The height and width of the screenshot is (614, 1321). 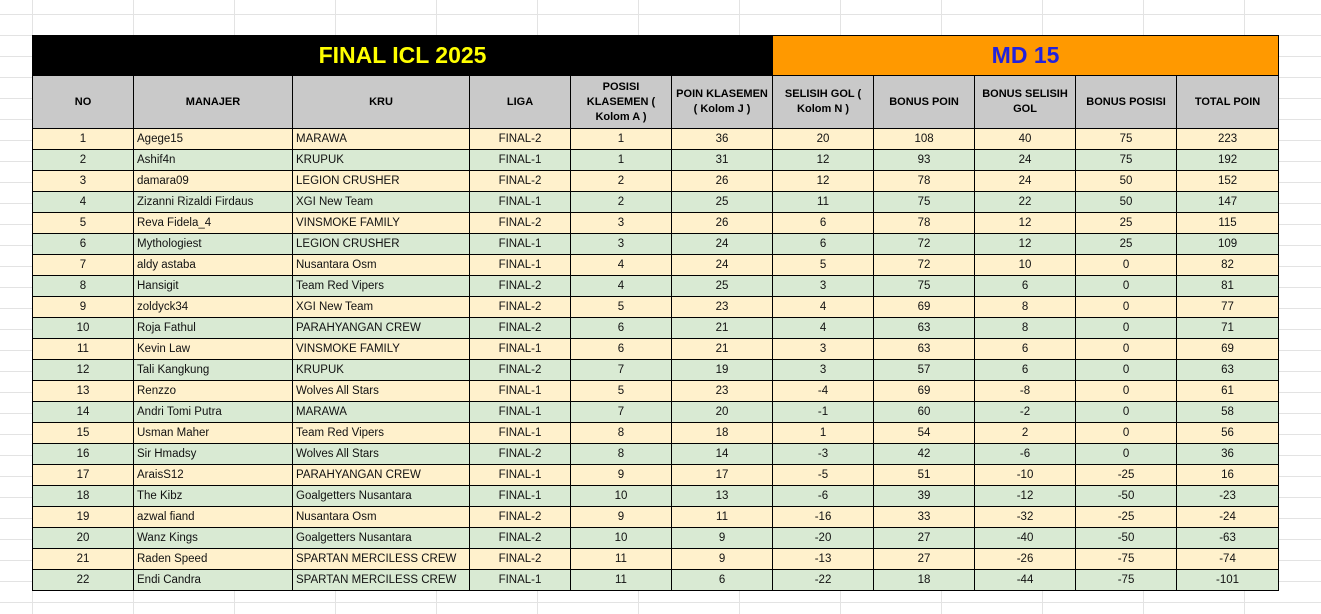 I want to click on cell-bonus-selisih-gol: -6, so click(x=1025, y=454).